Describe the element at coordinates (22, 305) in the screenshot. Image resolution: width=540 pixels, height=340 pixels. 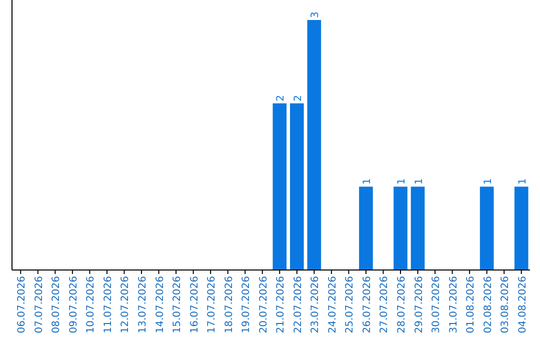
I see `x-tick-label: 06.07.2026` at that location.